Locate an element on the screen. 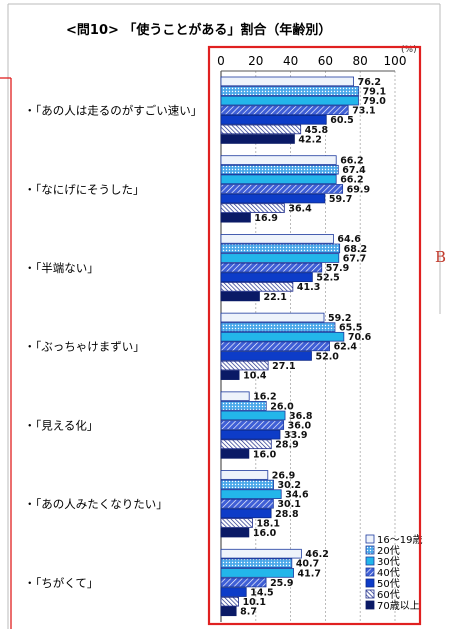 The width and height of the screenshot is (450, 629). bar-value-label: 67.4 is located at coordinates (354, 170).